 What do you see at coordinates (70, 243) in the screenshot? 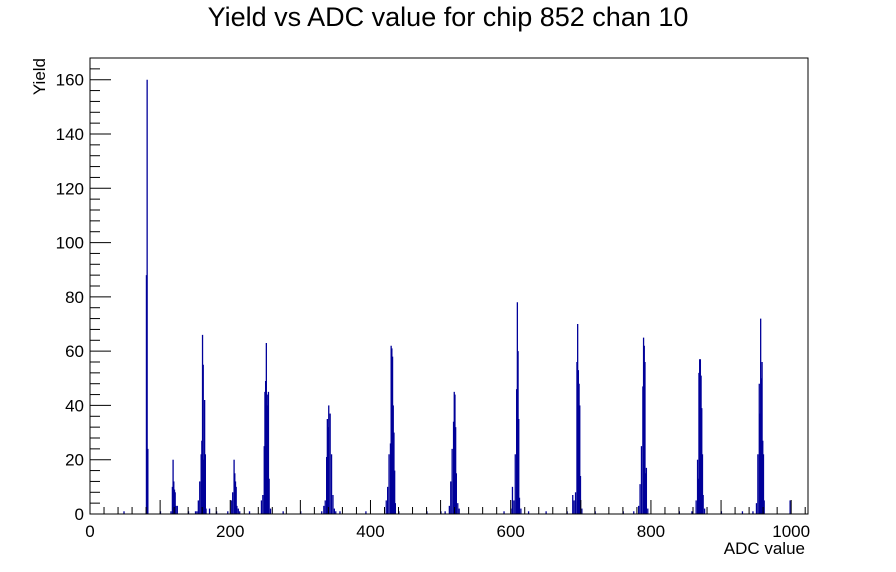
I see `y-tick-label: 100` at bounding box center [70, 243].